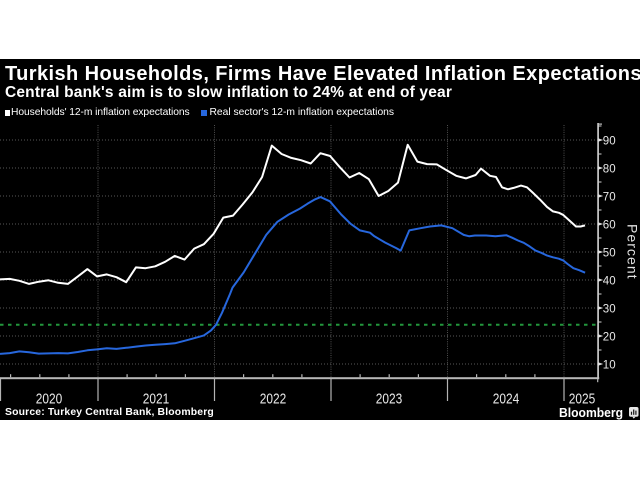 This screenshot has width=640, height=480. Describe the element at coordinates (609, 364) in the screenshot. I see `svg-text: 10` at that location.